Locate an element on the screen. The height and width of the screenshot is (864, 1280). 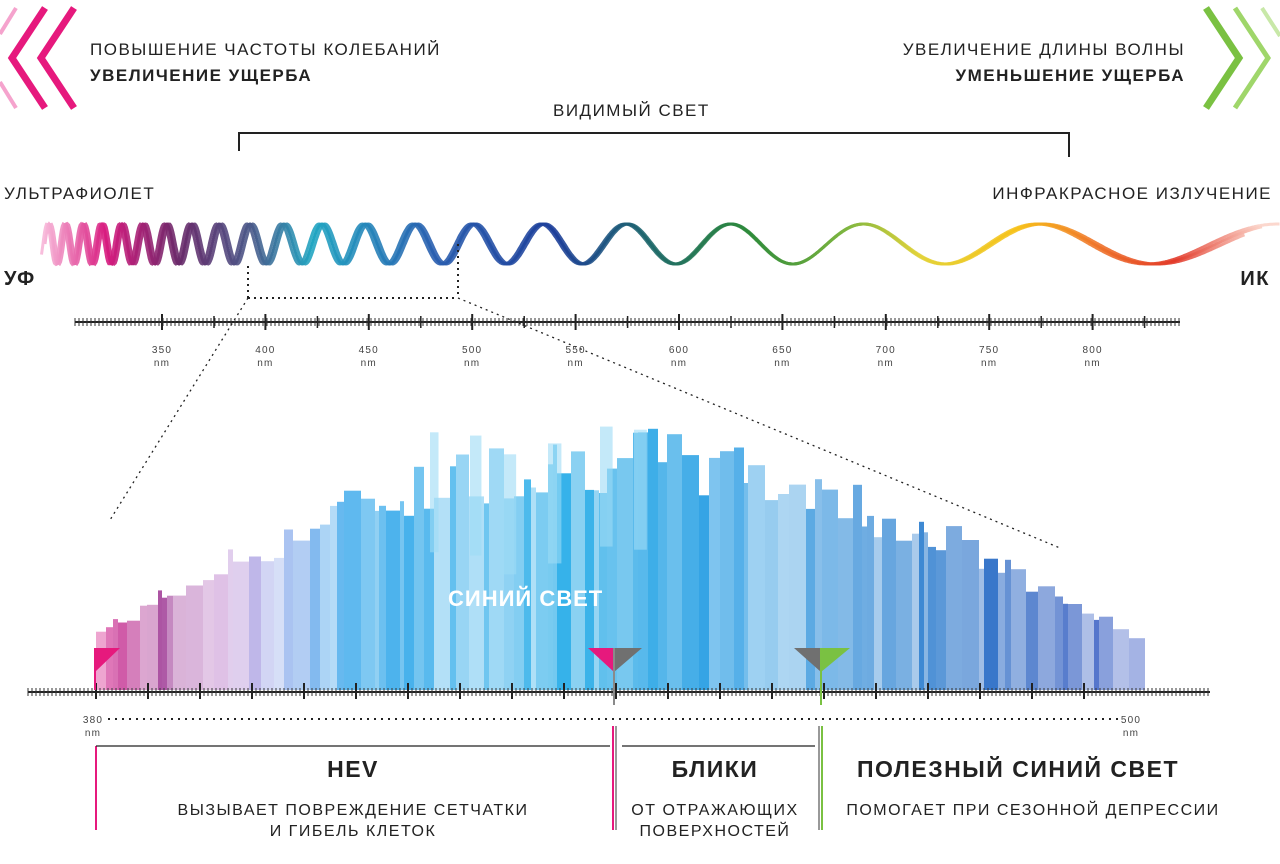
scale-label-value: 650 is located at coordinates (782, 350).